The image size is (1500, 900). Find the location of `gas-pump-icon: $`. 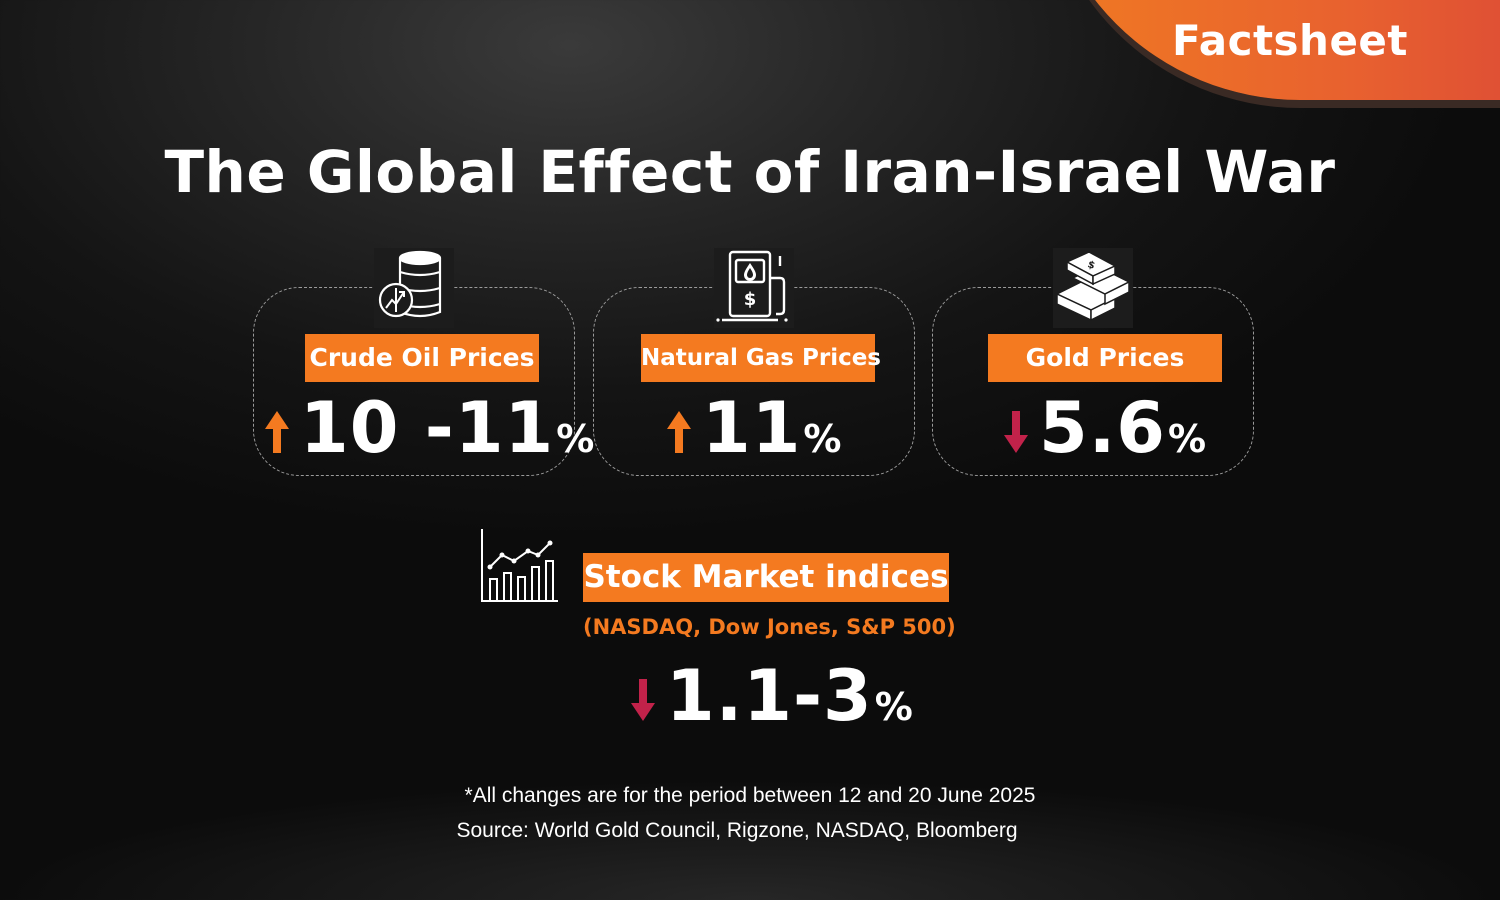

gas-pump-icon: $ is located at coordinates (754, 288).